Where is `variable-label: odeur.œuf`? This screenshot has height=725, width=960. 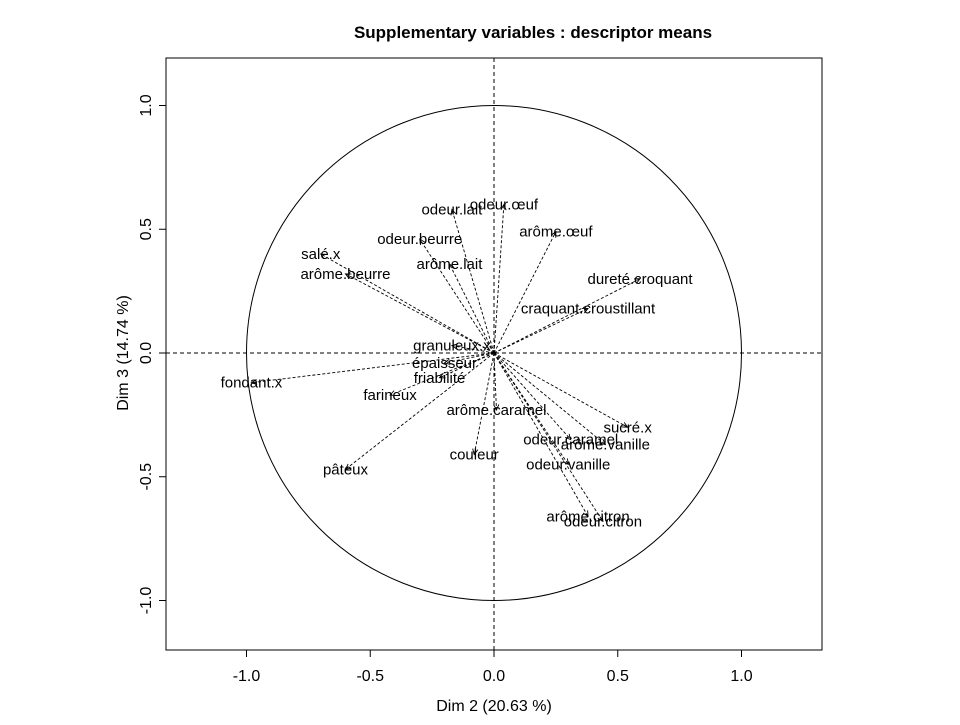
variable-label: odeur.œuf is located at coordinates (504, 205).